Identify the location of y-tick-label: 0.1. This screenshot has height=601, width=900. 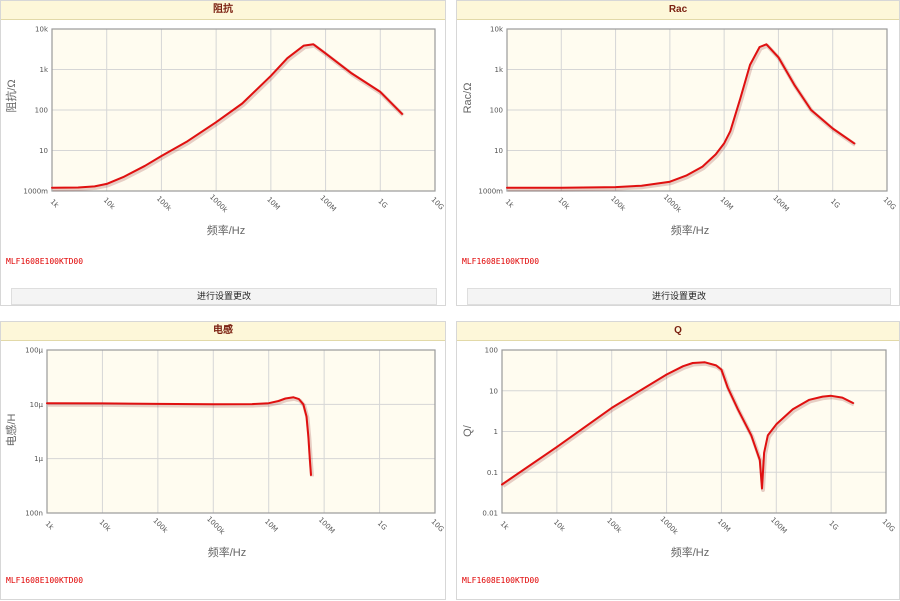
(492, 473).